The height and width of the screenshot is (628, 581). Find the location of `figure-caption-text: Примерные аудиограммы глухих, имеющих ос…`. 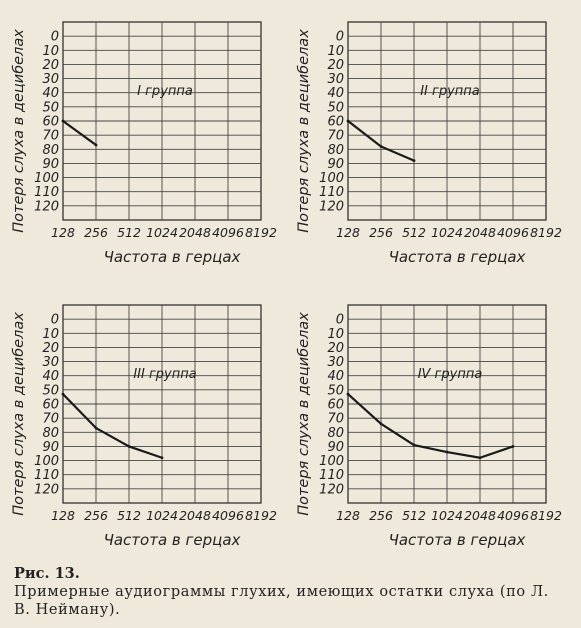

figure-caption-text: Примерные аудиограммы глухих, имеющих ос… is located at coordinates (281, 601).